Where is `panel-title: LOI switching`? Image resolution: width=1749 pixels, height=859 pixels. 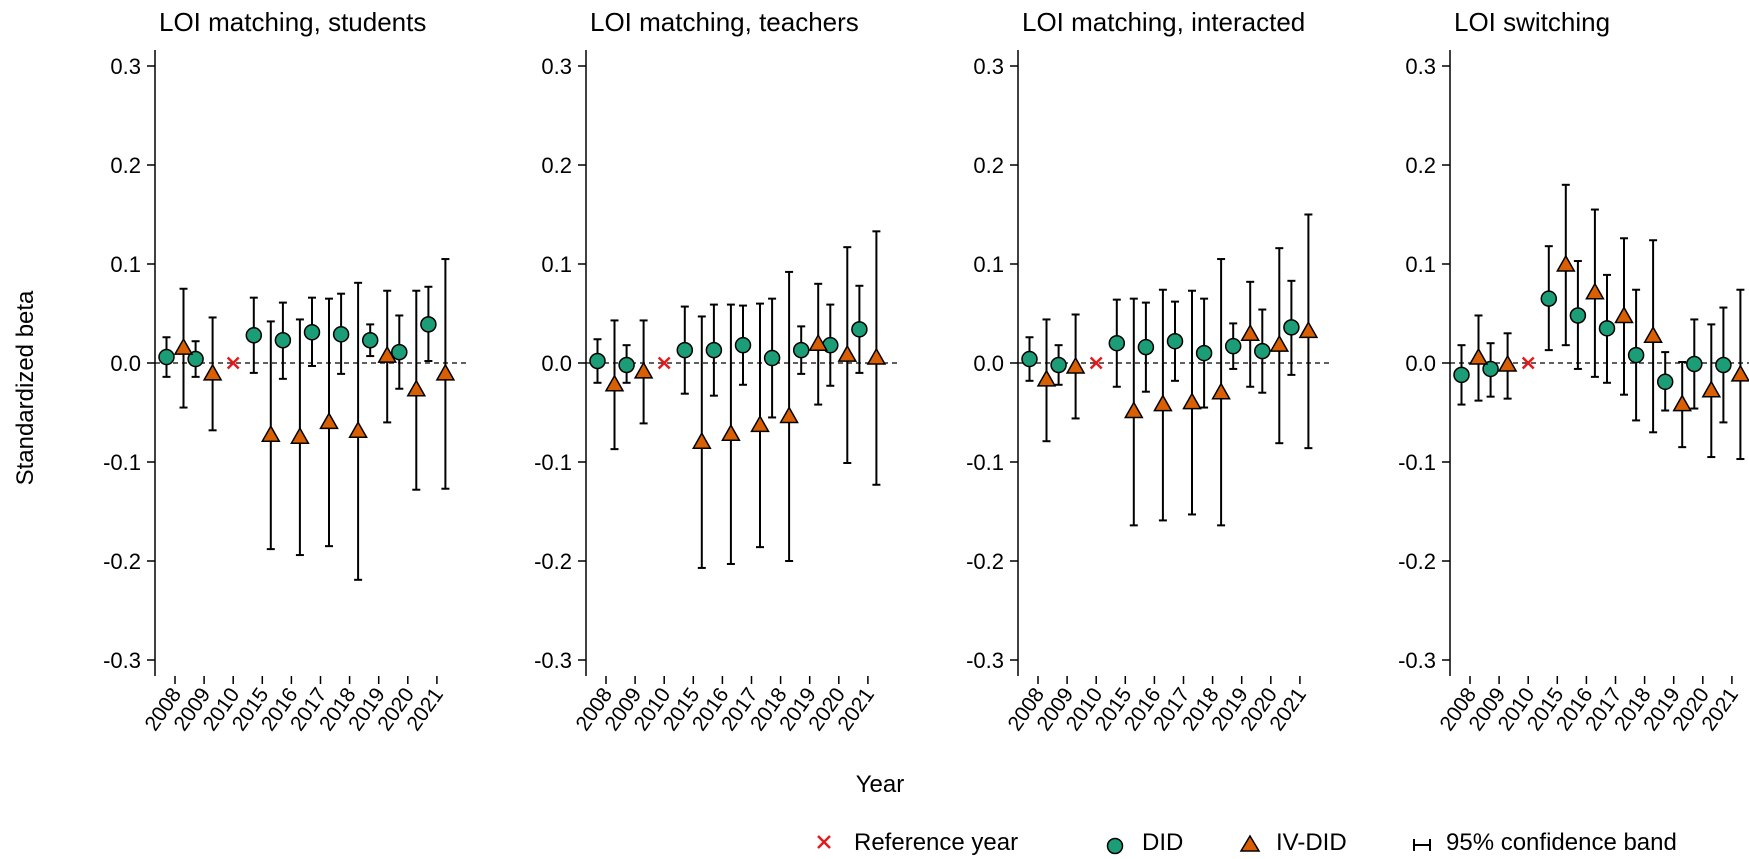
panel-title: LOI switching is located at coordinates (1532, 22).